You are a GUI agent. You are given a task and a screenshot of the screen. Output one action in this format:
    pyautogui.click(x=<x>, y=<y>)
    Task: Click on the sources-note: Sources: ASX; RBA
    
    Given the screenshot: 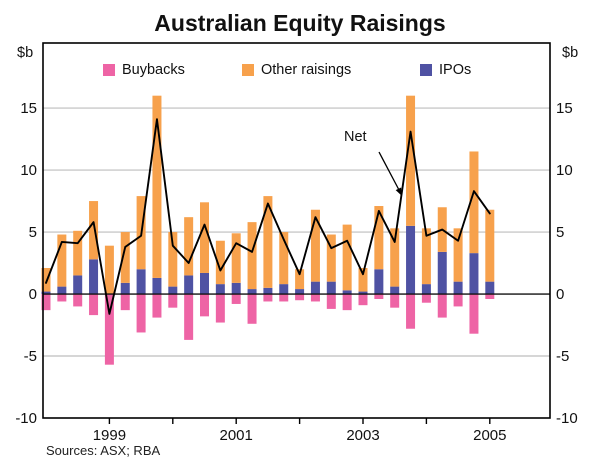 What is the action you would take?
    pyautogui.click(x=103, y=450)
    